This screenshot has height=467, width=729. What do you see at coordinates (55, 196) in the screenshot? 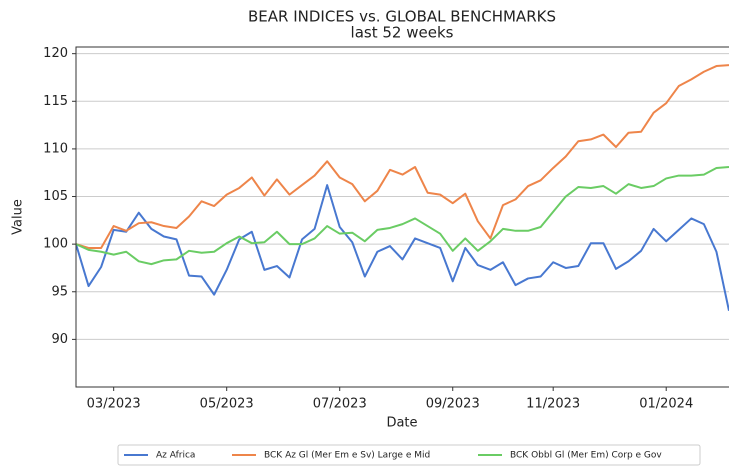
I see `y-tick-label: 105` at bounding box center [55, 196].